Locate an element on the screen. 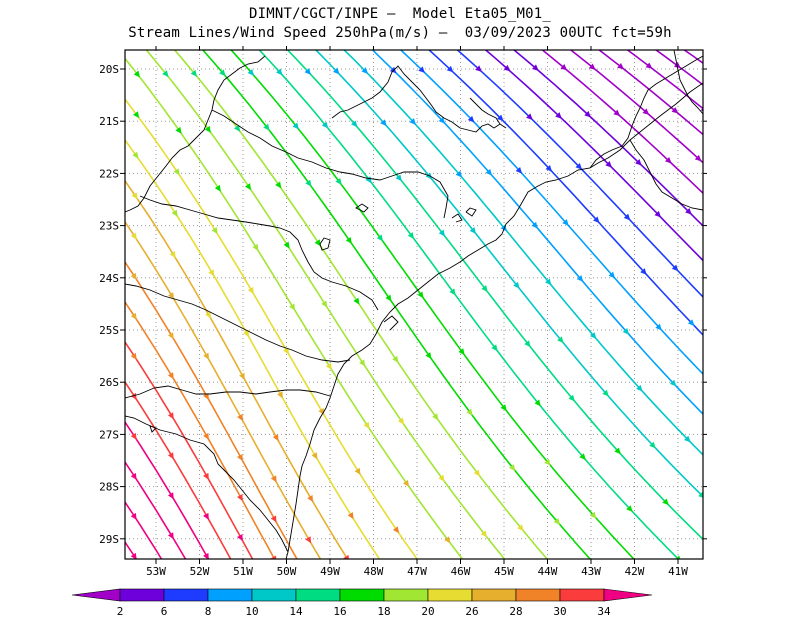  colorbar-label: 10 is located at coordinates (251, 611).